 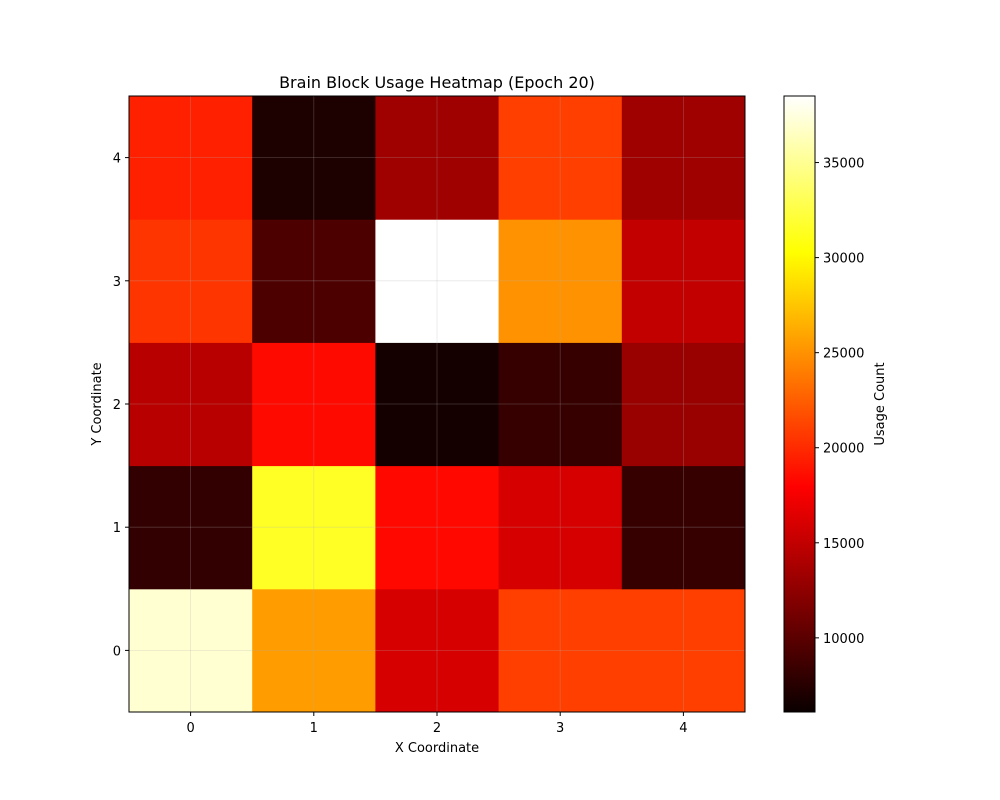 I want to click on chart-title: Brain Block Usage Heatmap (Epoch 20), so click(x=437, y=82).